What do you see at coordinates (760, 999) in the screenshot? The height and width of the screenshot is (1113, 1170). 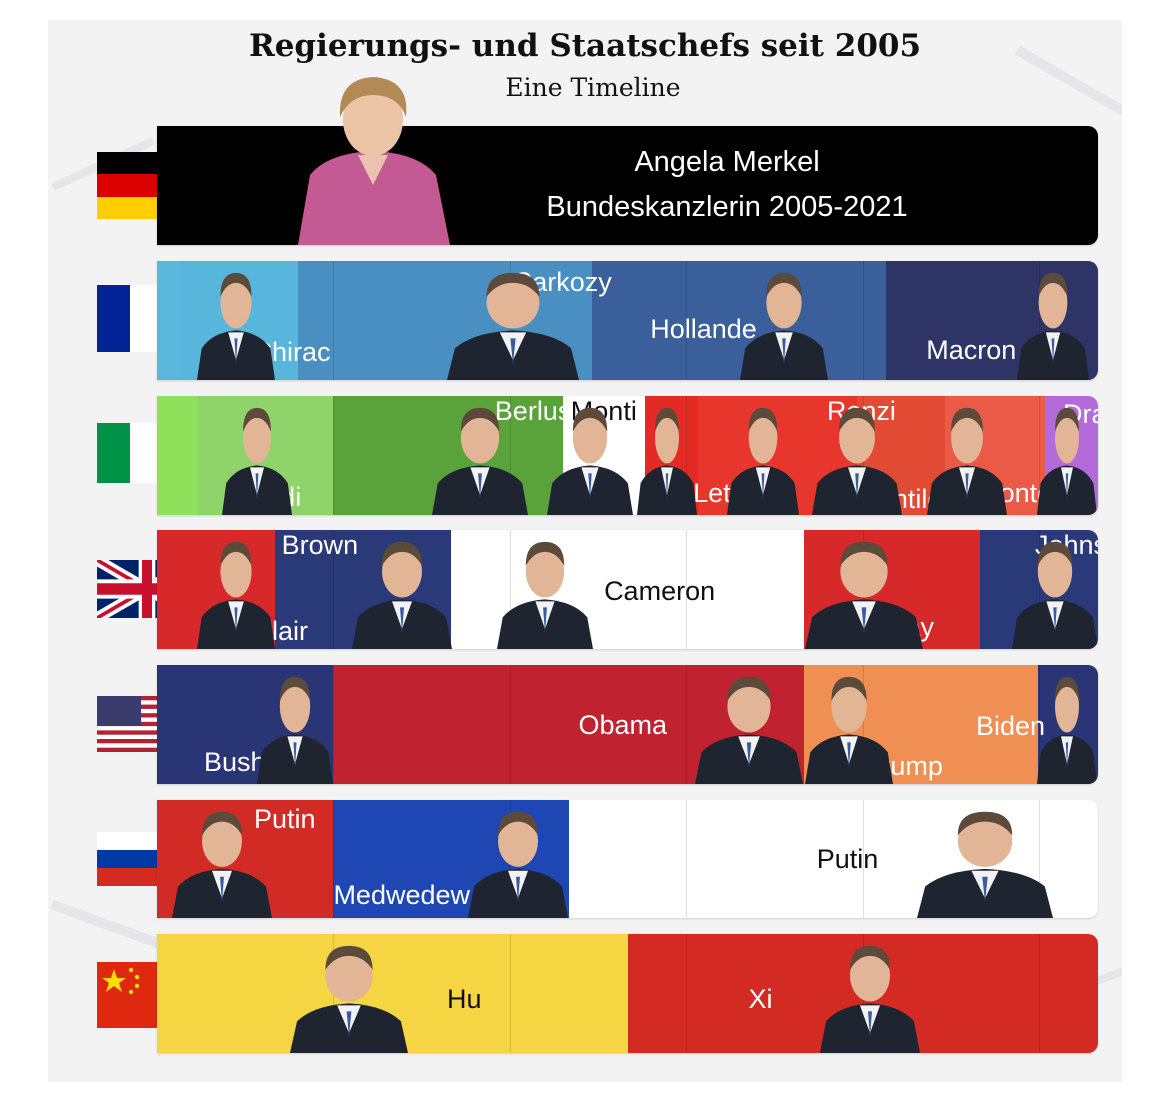 I see `leader-label: Xi` at bounding box center [760, 999].